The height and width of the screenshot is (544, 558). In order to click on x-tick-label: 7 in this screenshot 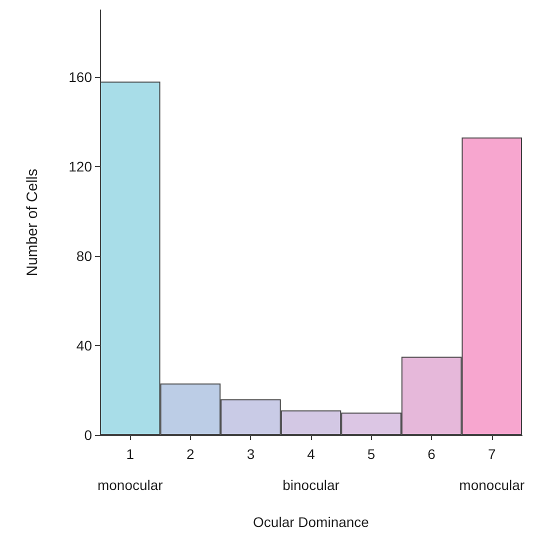, I will do `click(492, 454)`.